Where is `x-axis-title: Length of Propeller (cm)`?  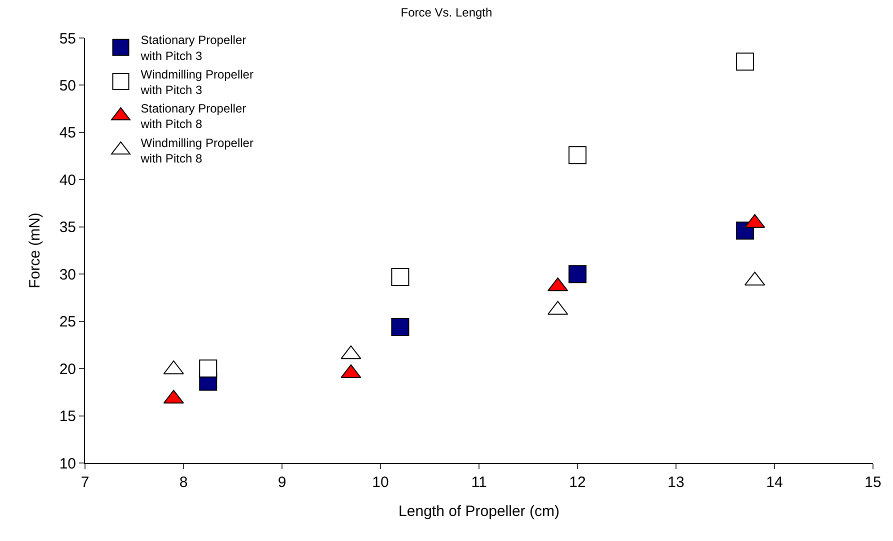
x-axis-title: Length of Propeller (cm) is located at coordinates (479, 511).